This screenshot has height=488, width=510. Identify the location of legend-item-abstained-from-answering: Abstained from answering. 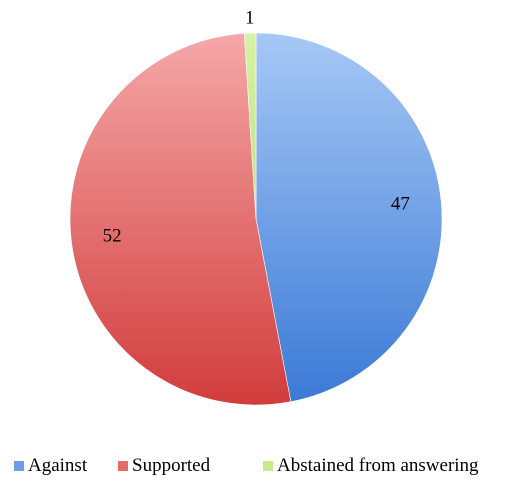
(371, 465).